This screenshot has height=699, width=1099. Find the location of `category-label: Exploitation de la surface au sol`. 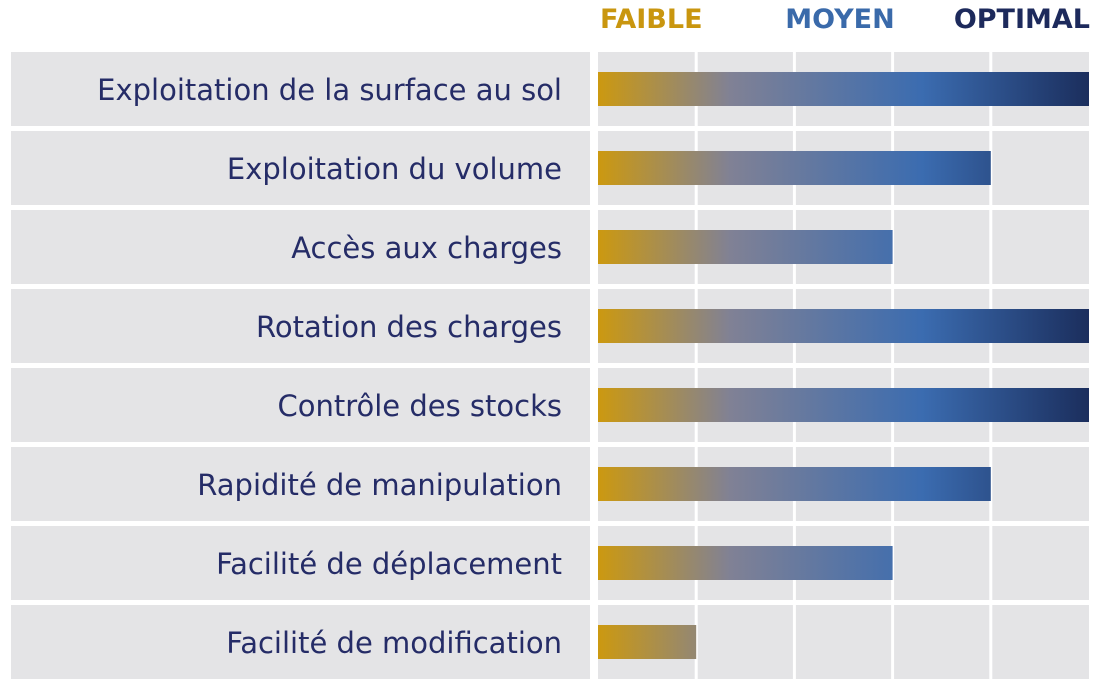

category-label: Exploitation de la surface au sol is located at coordinates (329, 90).